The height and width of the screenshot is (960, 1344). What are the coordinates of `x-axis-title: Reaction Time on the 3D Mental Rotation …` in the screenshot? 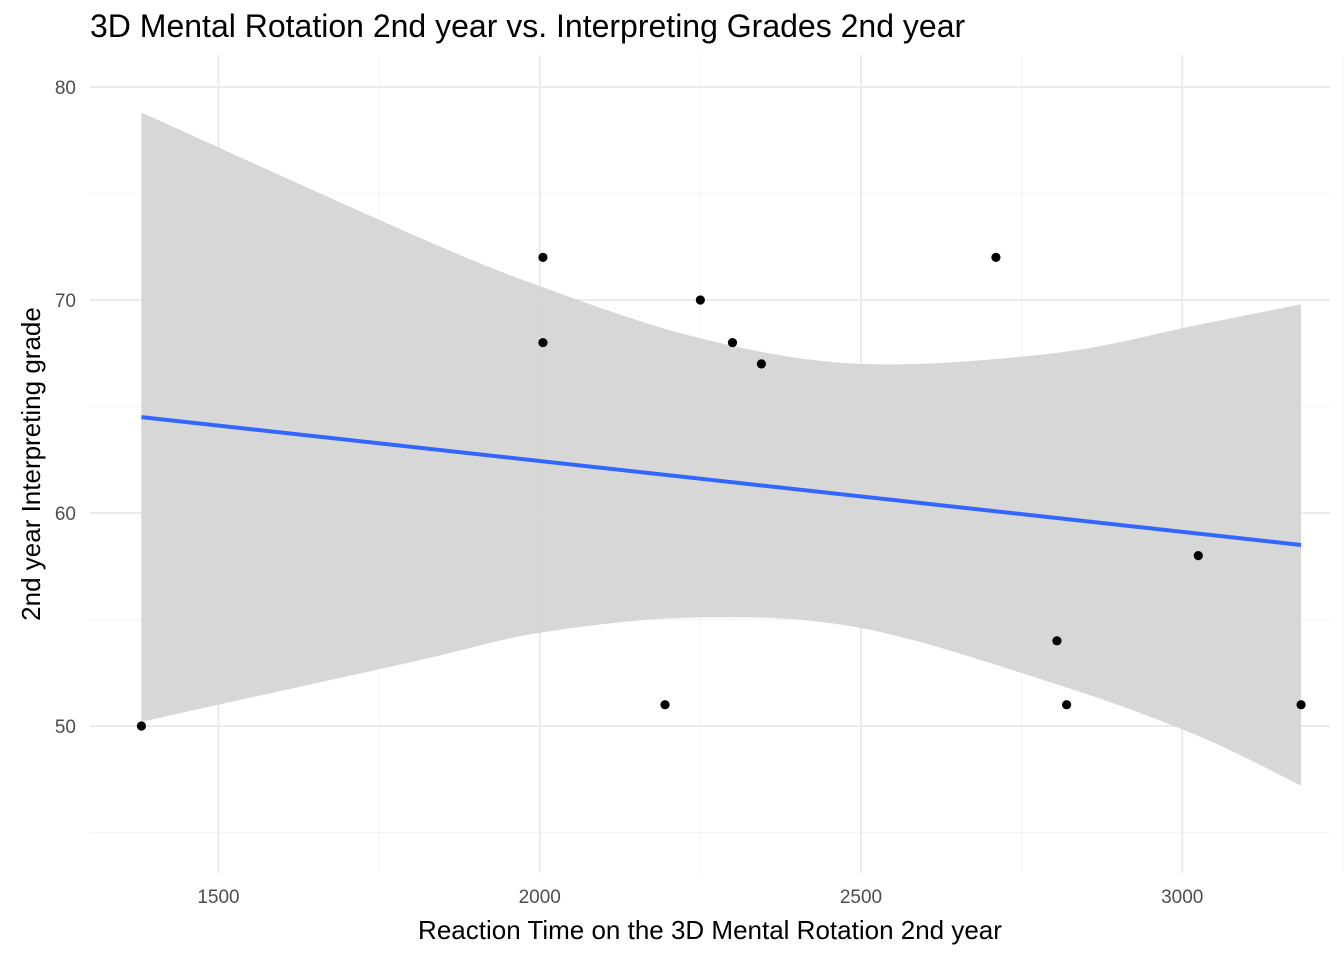 It's located at (710, 930).